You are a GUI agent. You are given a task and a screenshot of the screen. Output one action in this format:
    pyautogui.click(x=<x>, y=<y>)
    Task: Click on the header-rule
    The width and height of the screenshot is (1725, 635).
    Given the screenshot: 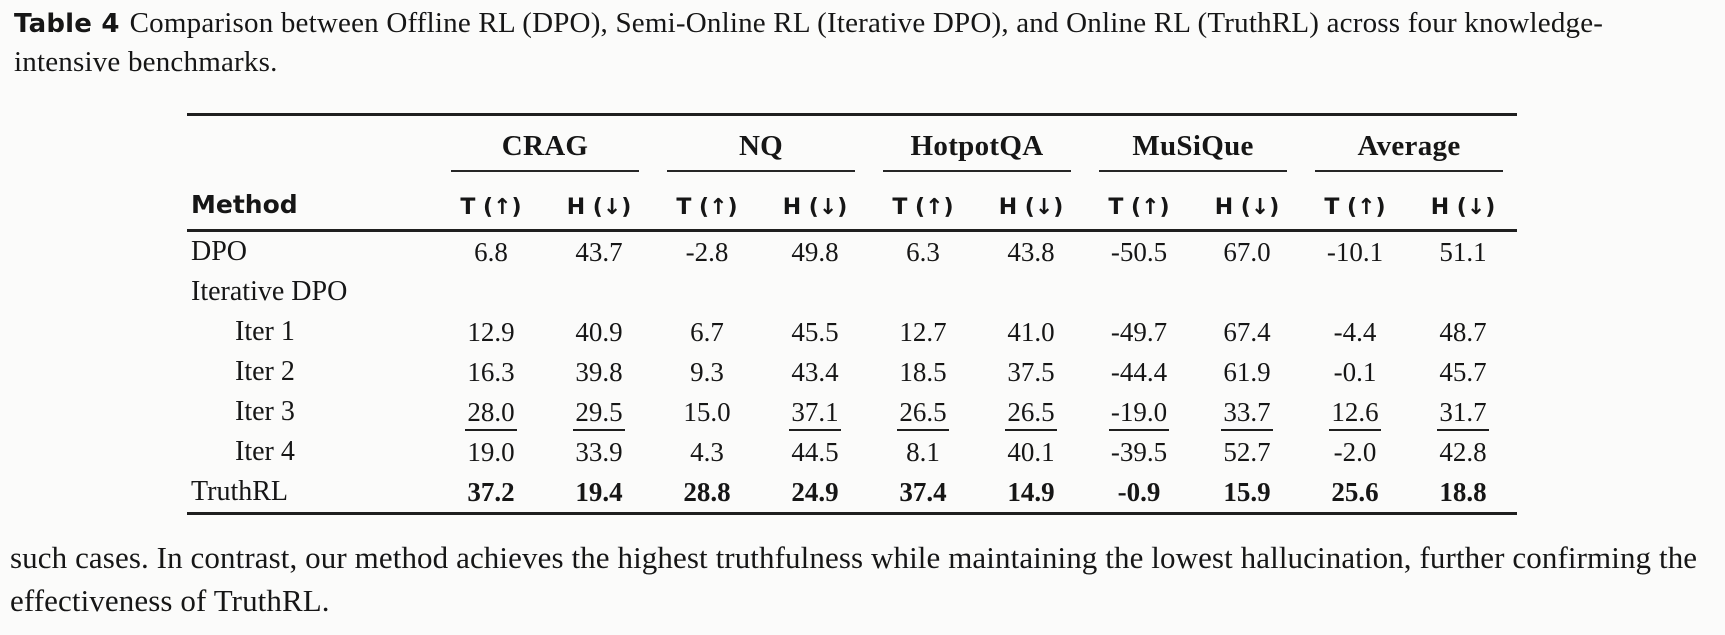 What is the action you would take?
    pyautogui.click(x=852, y=230)
    